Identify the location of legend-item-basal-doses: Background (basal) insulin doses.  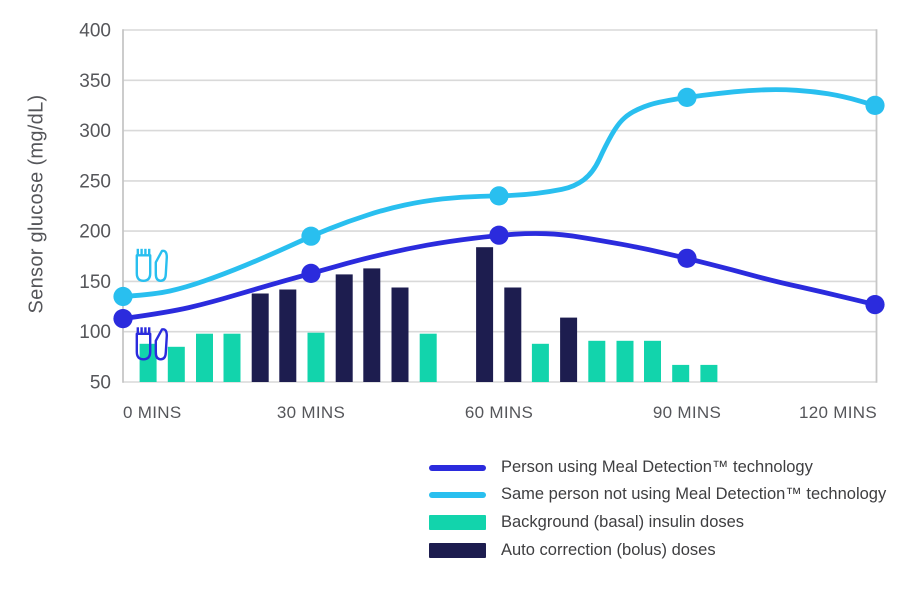
(657, 522).